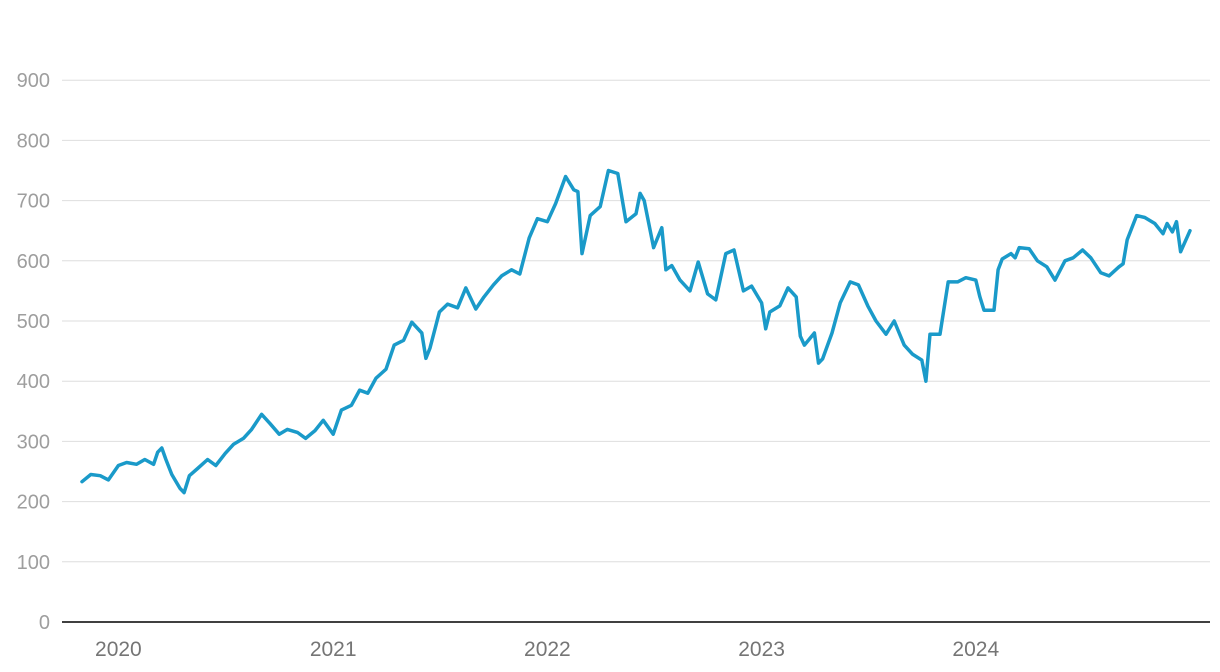  I want to click on x-tick-label: 2020, so click(118, 649).